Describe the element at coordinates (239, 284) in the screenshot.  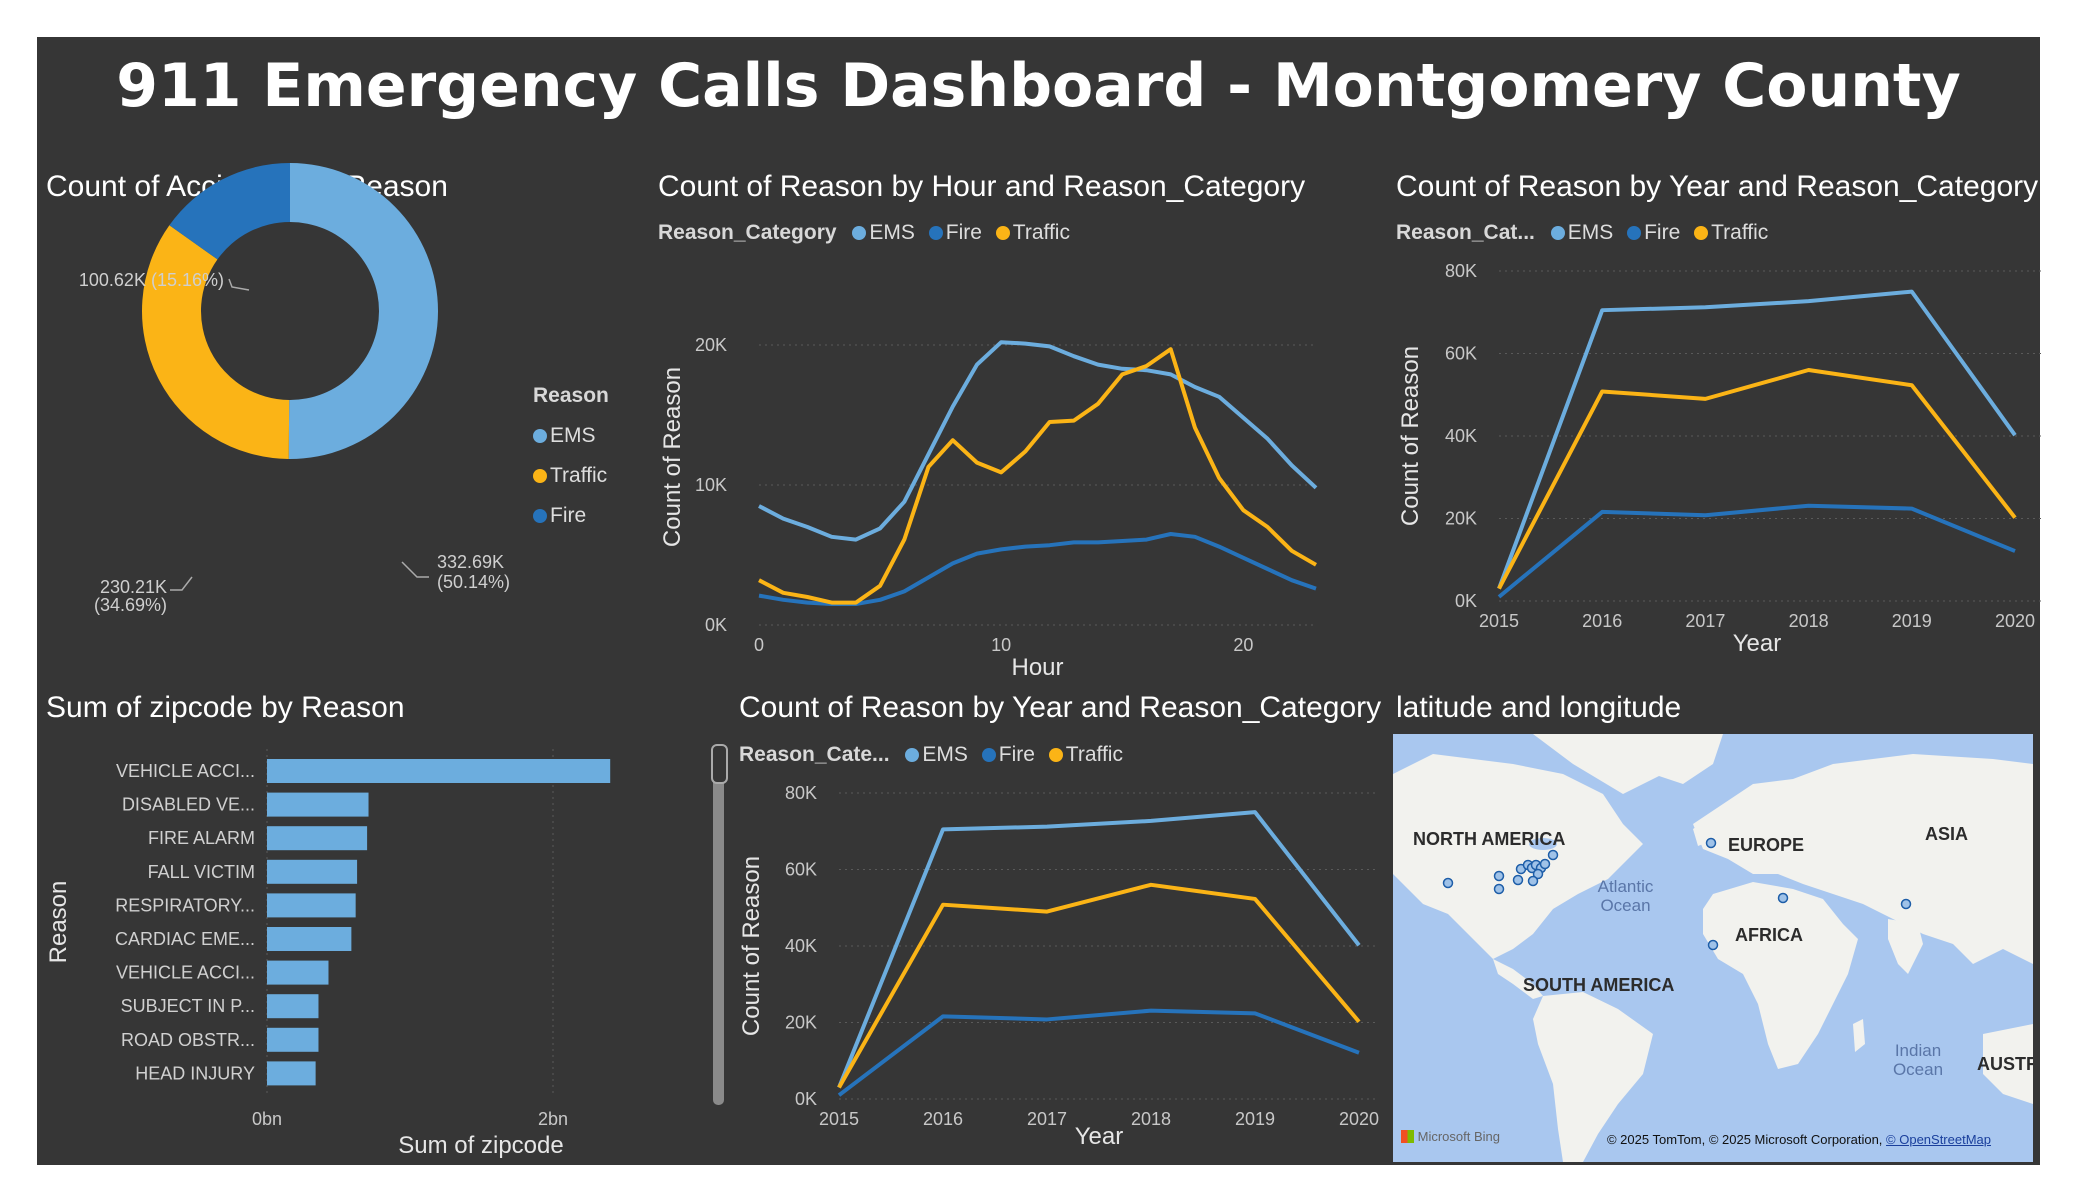
I see `leader-line-fire` at that location.